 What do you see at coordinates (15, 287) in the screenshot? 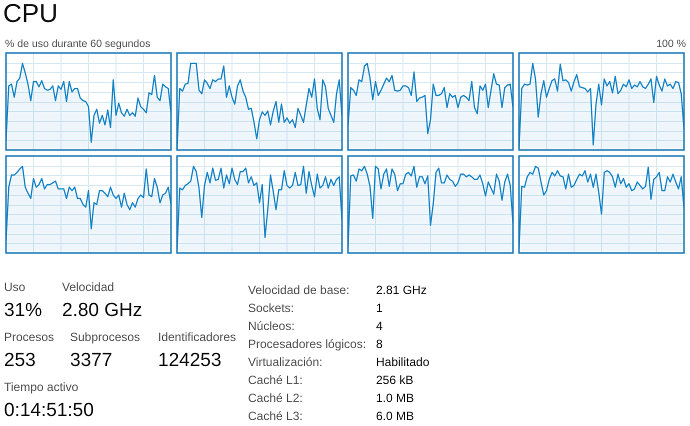
I see `text: Uso` at bounding box center [15, 287].